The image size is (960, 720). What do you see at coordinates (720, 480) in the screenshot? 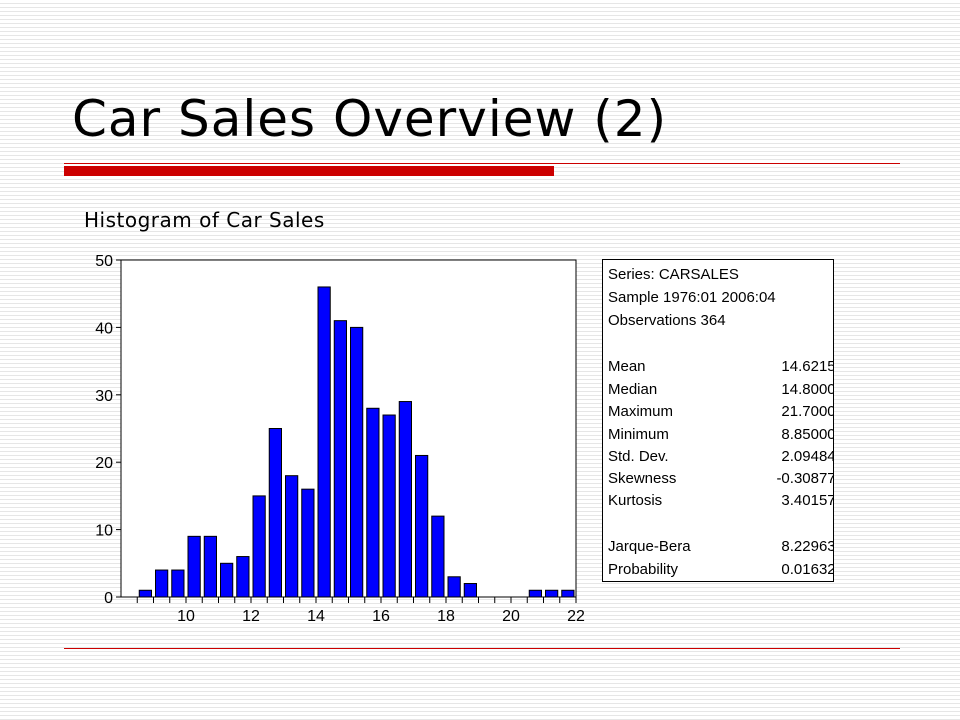
I see `stats-row-skewness: Skewness -0.308770` at bounding box center [720, 480].